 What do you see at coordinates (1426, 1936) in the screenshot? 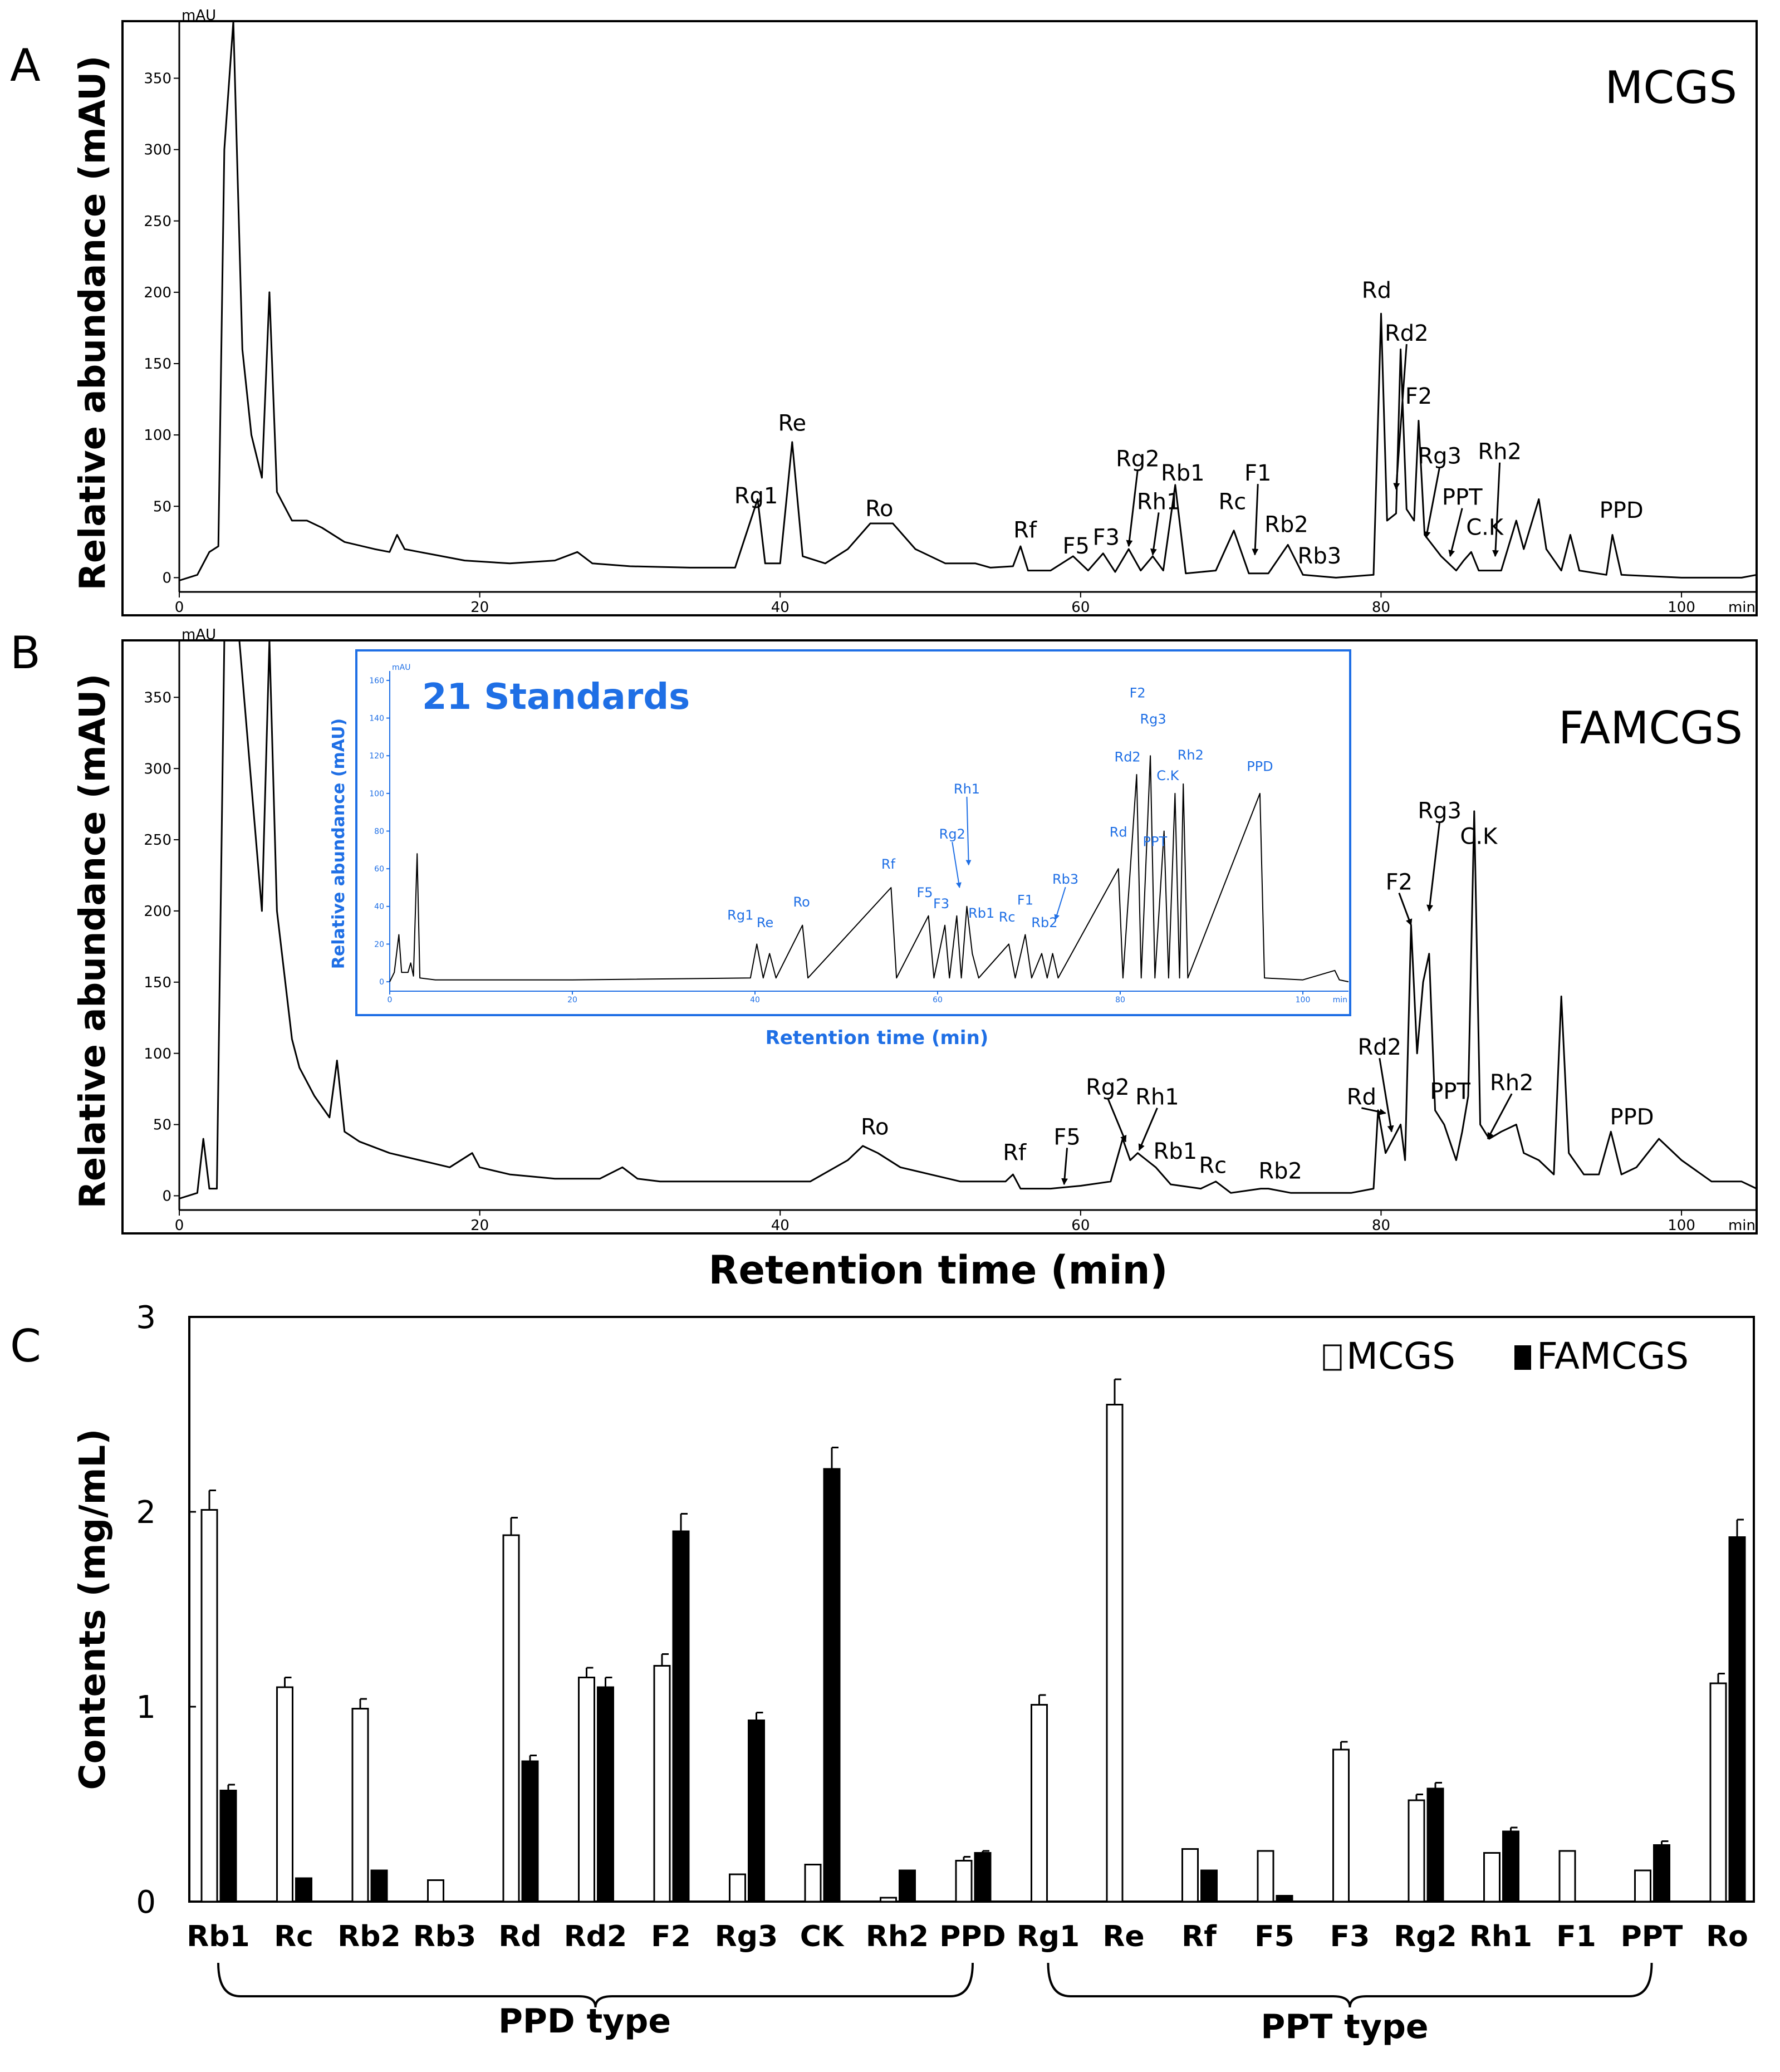
I see `panel-c-category-label: Rg2` at bounding box center [1426, 1936].